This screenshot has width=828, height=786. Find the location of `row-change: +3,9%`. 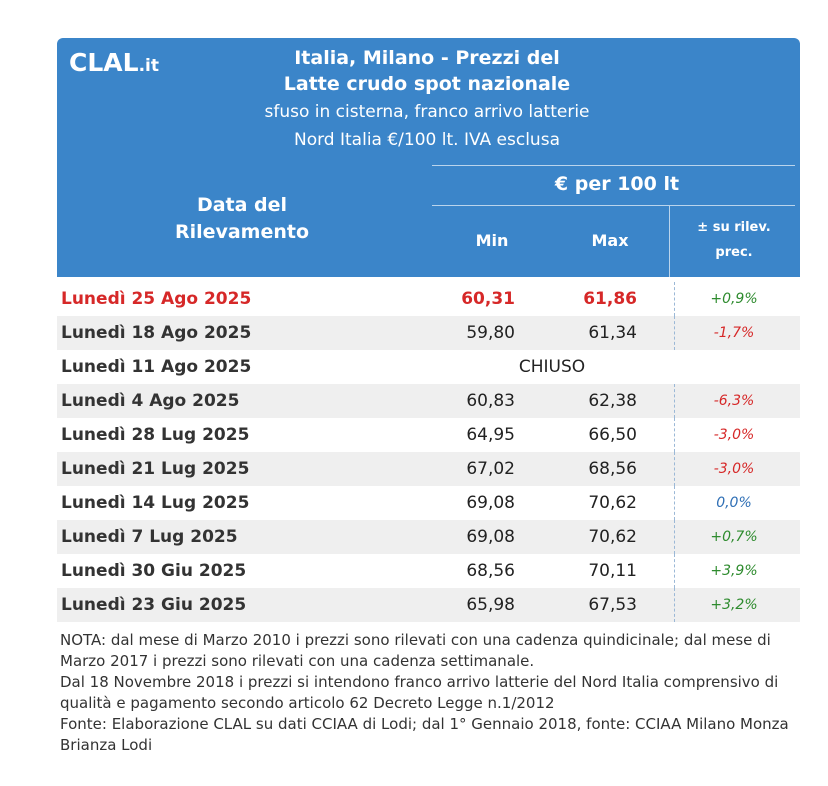

row-change: +3,9% is located at coordinates (734, 571).